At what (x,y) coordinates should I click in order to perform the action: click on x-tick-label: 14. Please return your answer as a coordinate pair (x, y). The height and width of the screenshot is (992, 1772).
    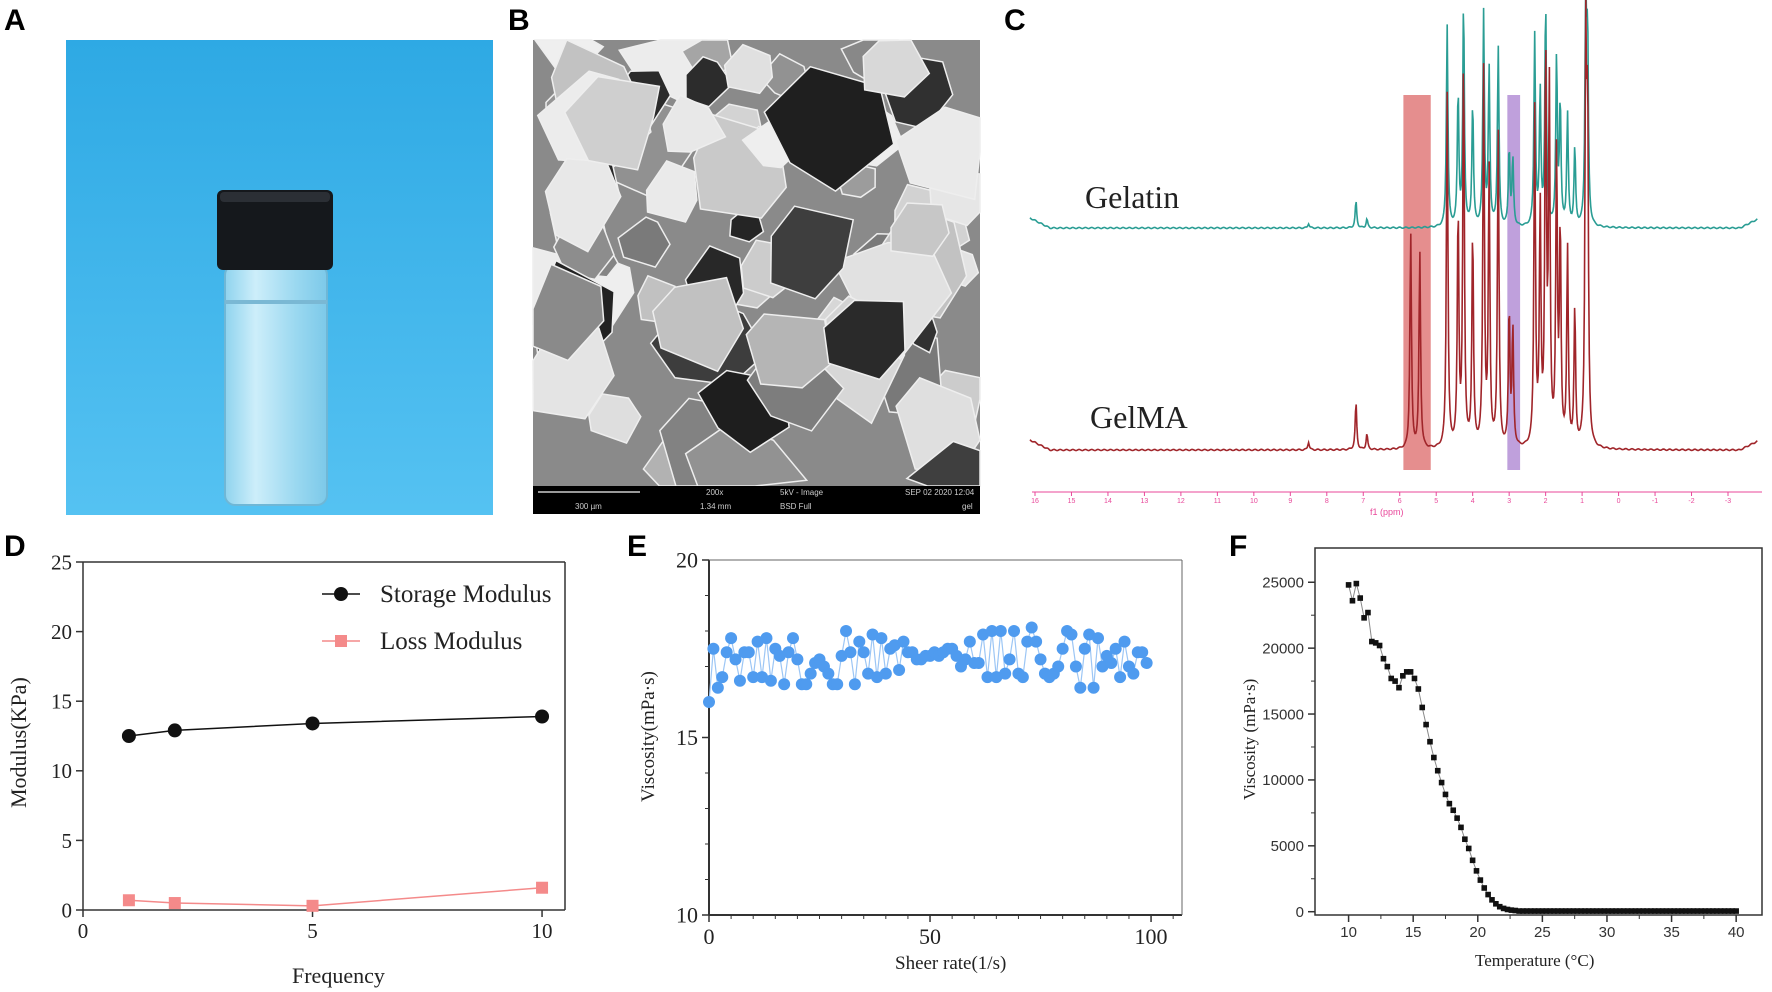
    Looking at the image, I should click on (1108, 501).